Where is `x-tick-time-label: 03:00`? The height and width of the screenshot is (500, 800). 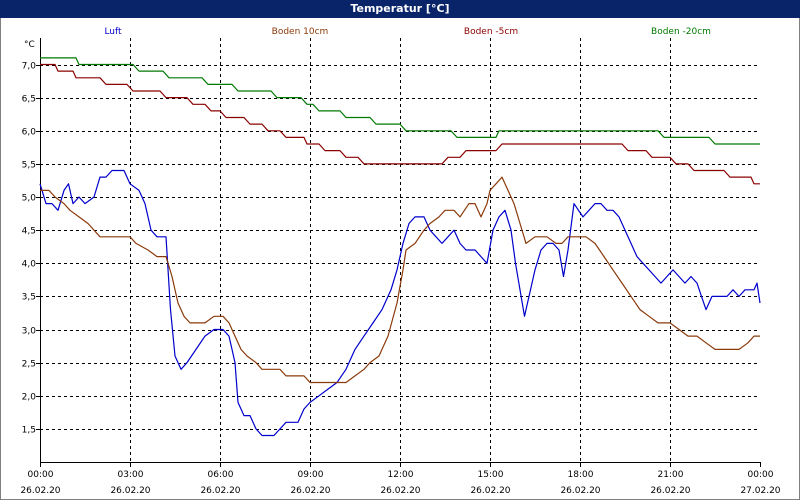
x-tick-time-label: 03:00 is located at coordinates (131, 475).